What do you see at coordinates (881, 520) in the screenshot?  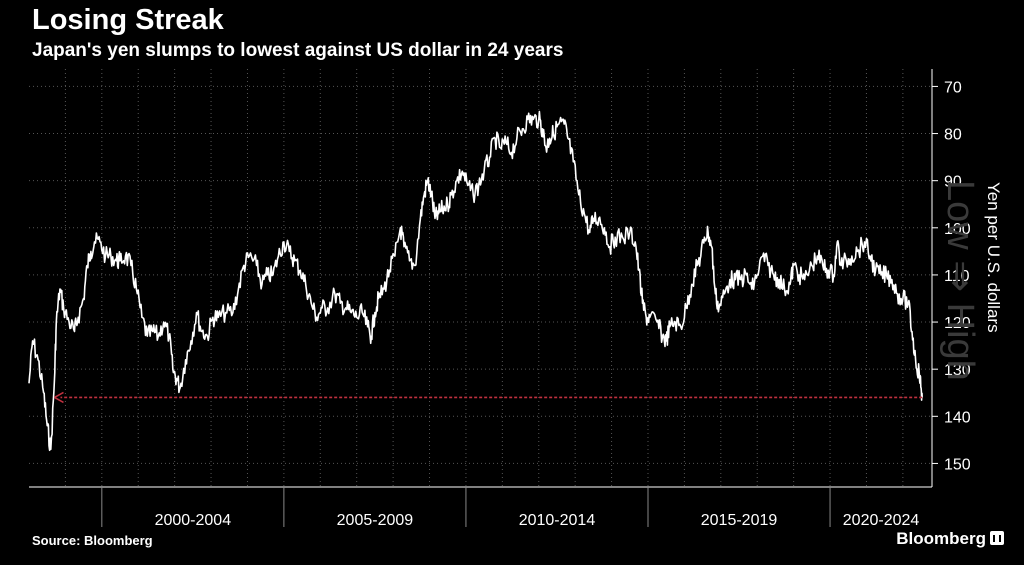 I see `x-period-label: 2020-2024` at bounding box center [881, 520].